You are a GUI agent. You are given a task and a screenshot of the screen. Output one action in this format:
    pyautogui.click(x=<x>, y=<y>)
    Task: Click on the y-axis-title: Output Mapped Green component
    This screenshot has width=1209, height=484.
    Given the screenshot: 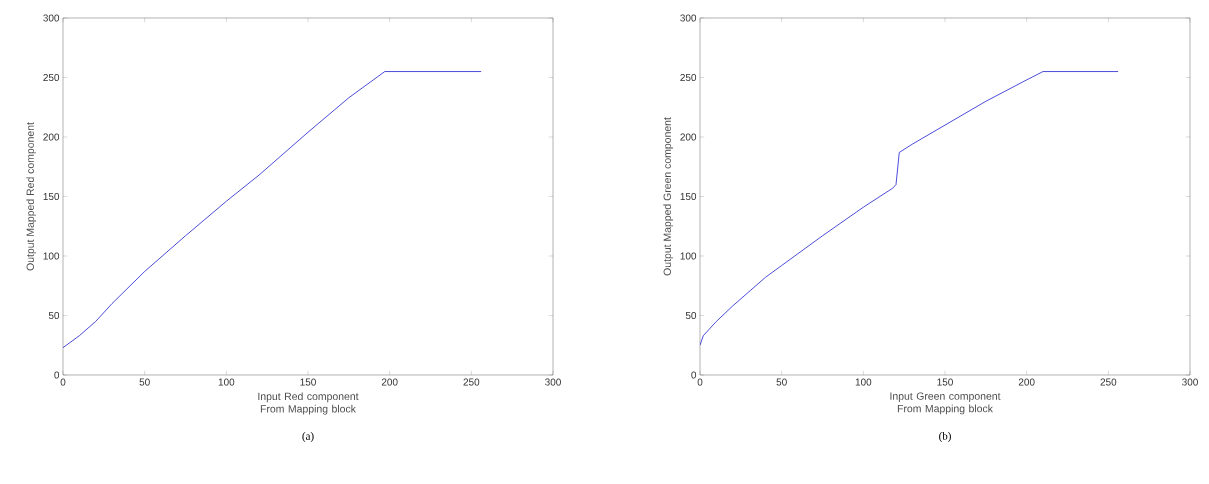 What is the action you would take?
    pyautogui.click(x=668, y=196)
    